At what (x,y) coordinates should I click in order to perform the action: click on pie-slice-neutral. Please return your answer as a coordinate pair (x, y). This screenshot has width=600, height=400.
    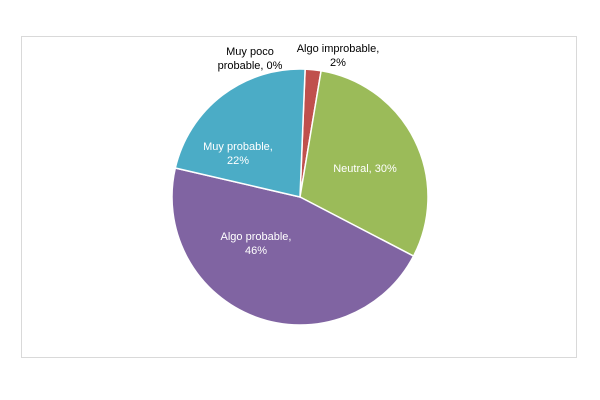
    Looking at the image, I should click on (364, 163).